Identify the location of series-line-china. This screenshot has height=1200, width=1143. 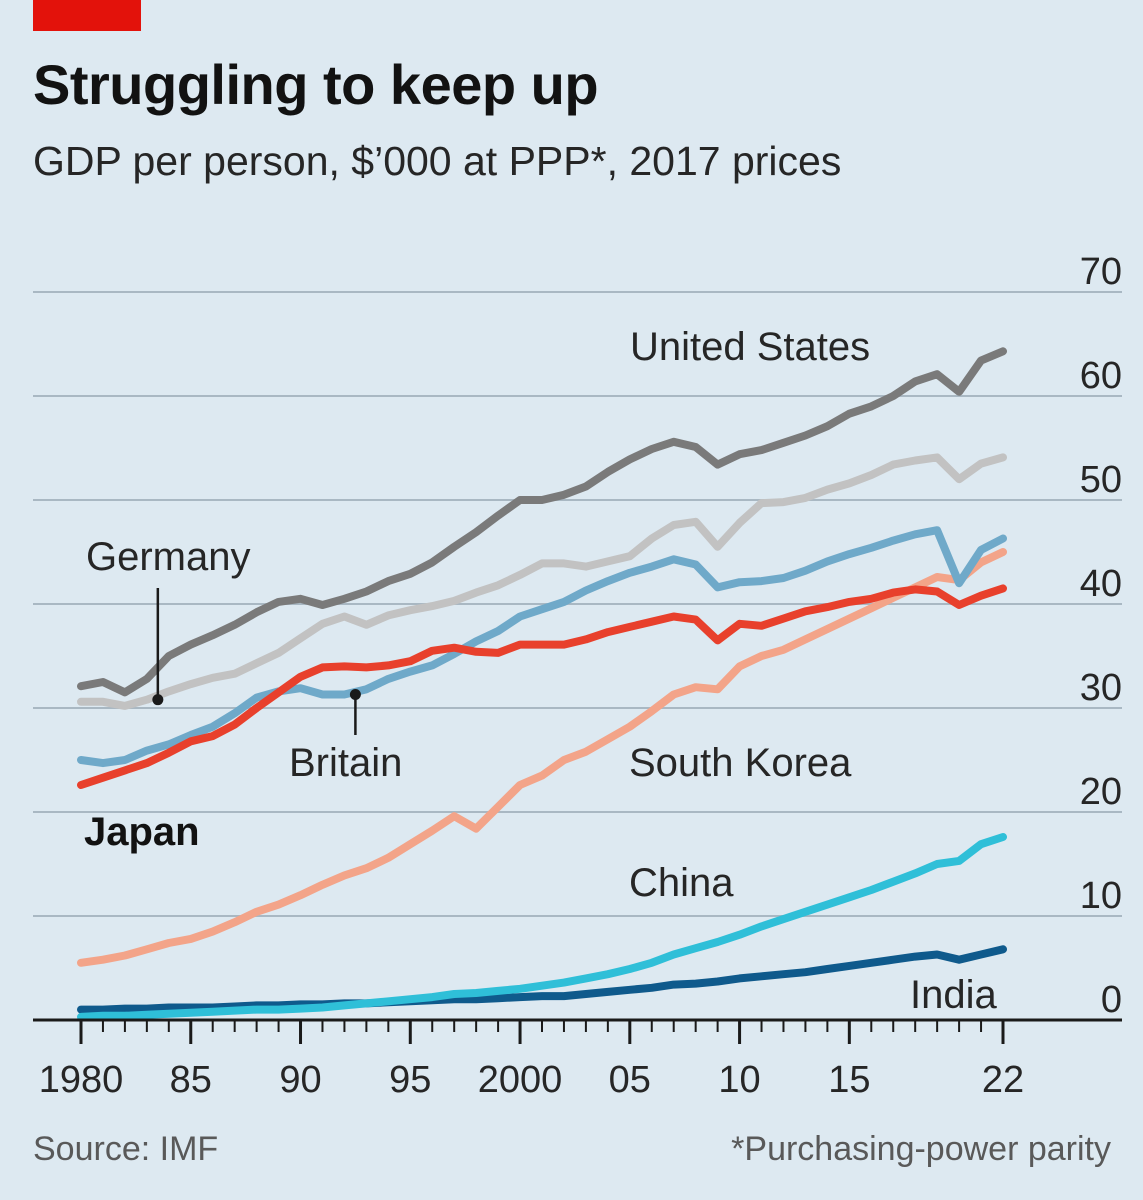
(542, 927).